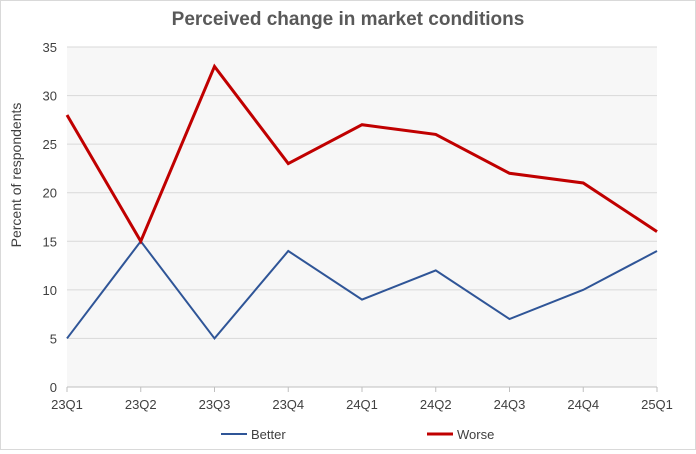  Describe the element at coordinates (657, 404) in the screenshot. I see `x-tick-label: 25Q1` at that location.